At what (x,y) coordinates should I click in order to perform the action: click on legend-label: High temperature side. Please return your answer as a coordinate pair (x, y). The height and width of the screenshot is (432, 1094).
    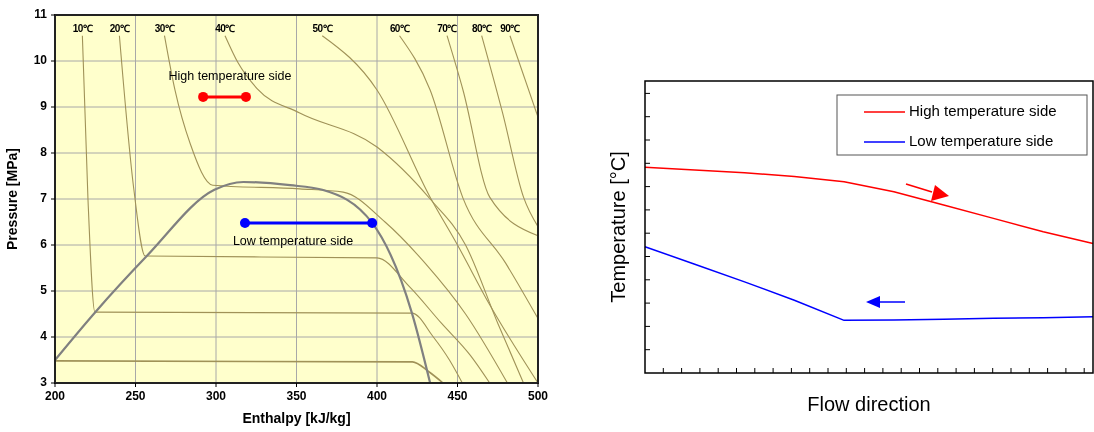
    Looking at the image, I should click on (983, 110).